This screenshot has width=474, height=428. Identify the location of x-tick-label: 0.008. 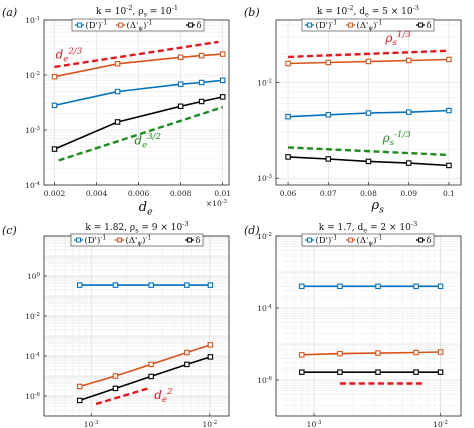
(181, 193).